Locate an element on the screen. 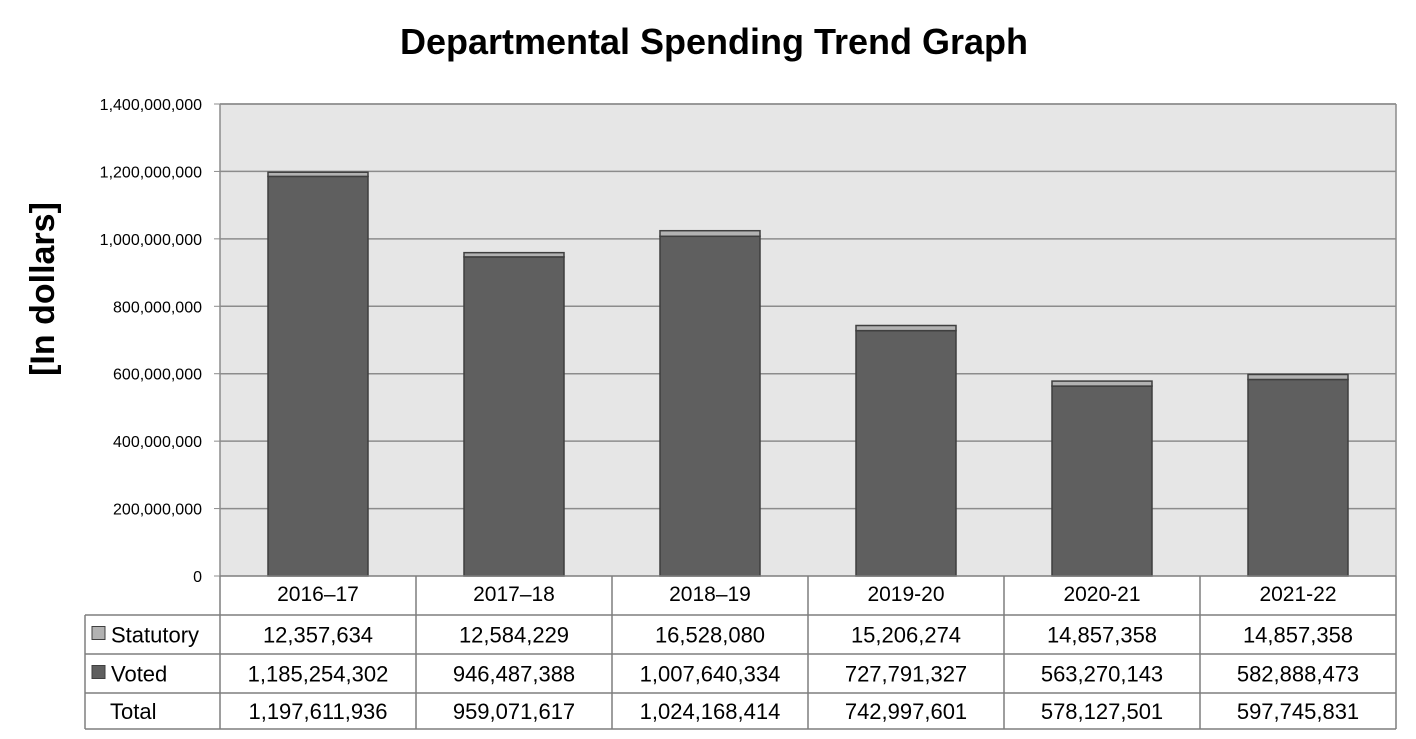 This screenshot has width=1416, height=739. table-cell-total: 742,997,601 is located at coordinates (906, 711).